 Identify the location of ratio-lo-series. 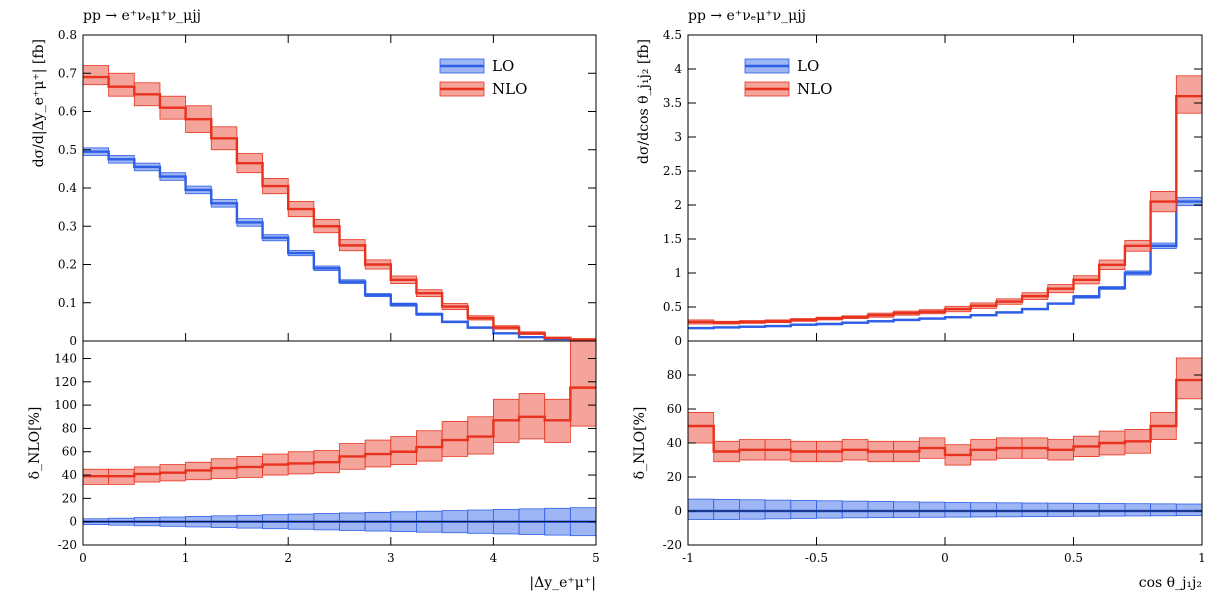
(945, 509).